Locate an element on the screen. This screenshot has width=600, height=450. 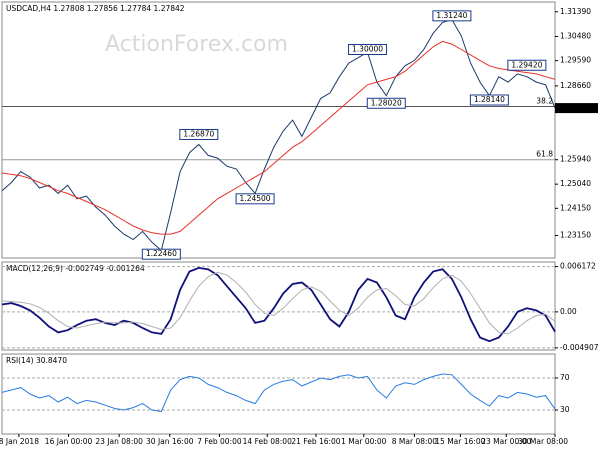
annotation-label: 1.29420 is located at coordinates (526, 64).